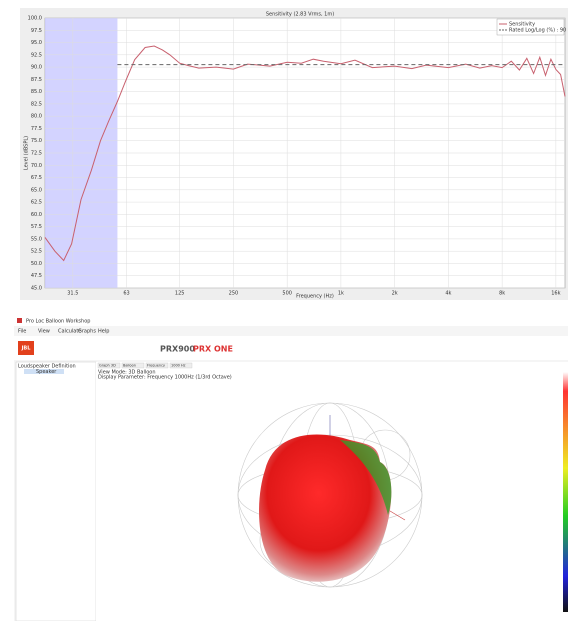 The height and width of the screenshot is (625, 568). Describe the element at coordinates (213, 349) in the screenshot. I see `brand: PRX ONE` at that location.